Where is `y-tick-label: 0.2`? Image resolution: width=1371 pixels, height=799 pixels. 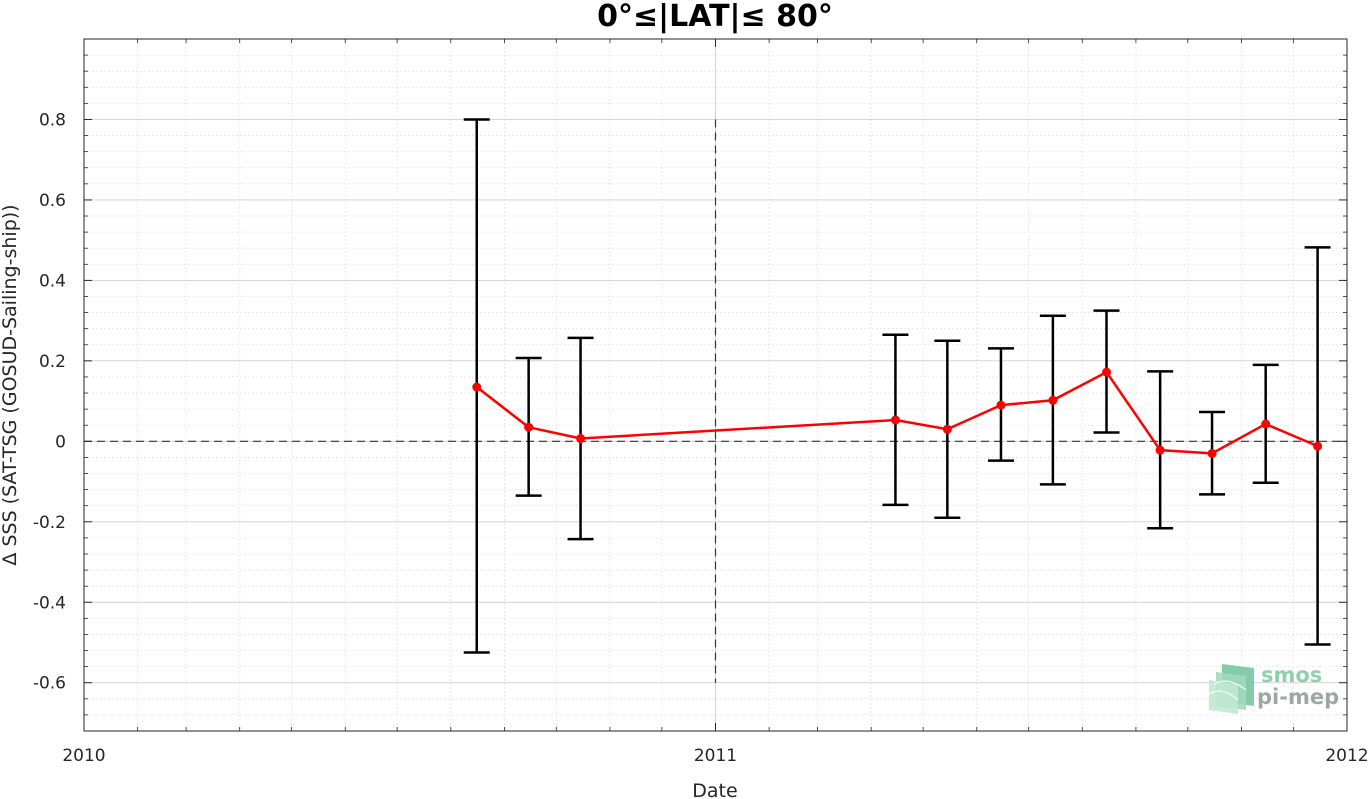
y-tick-label: 0.2 is located at coordinates (52, 362).